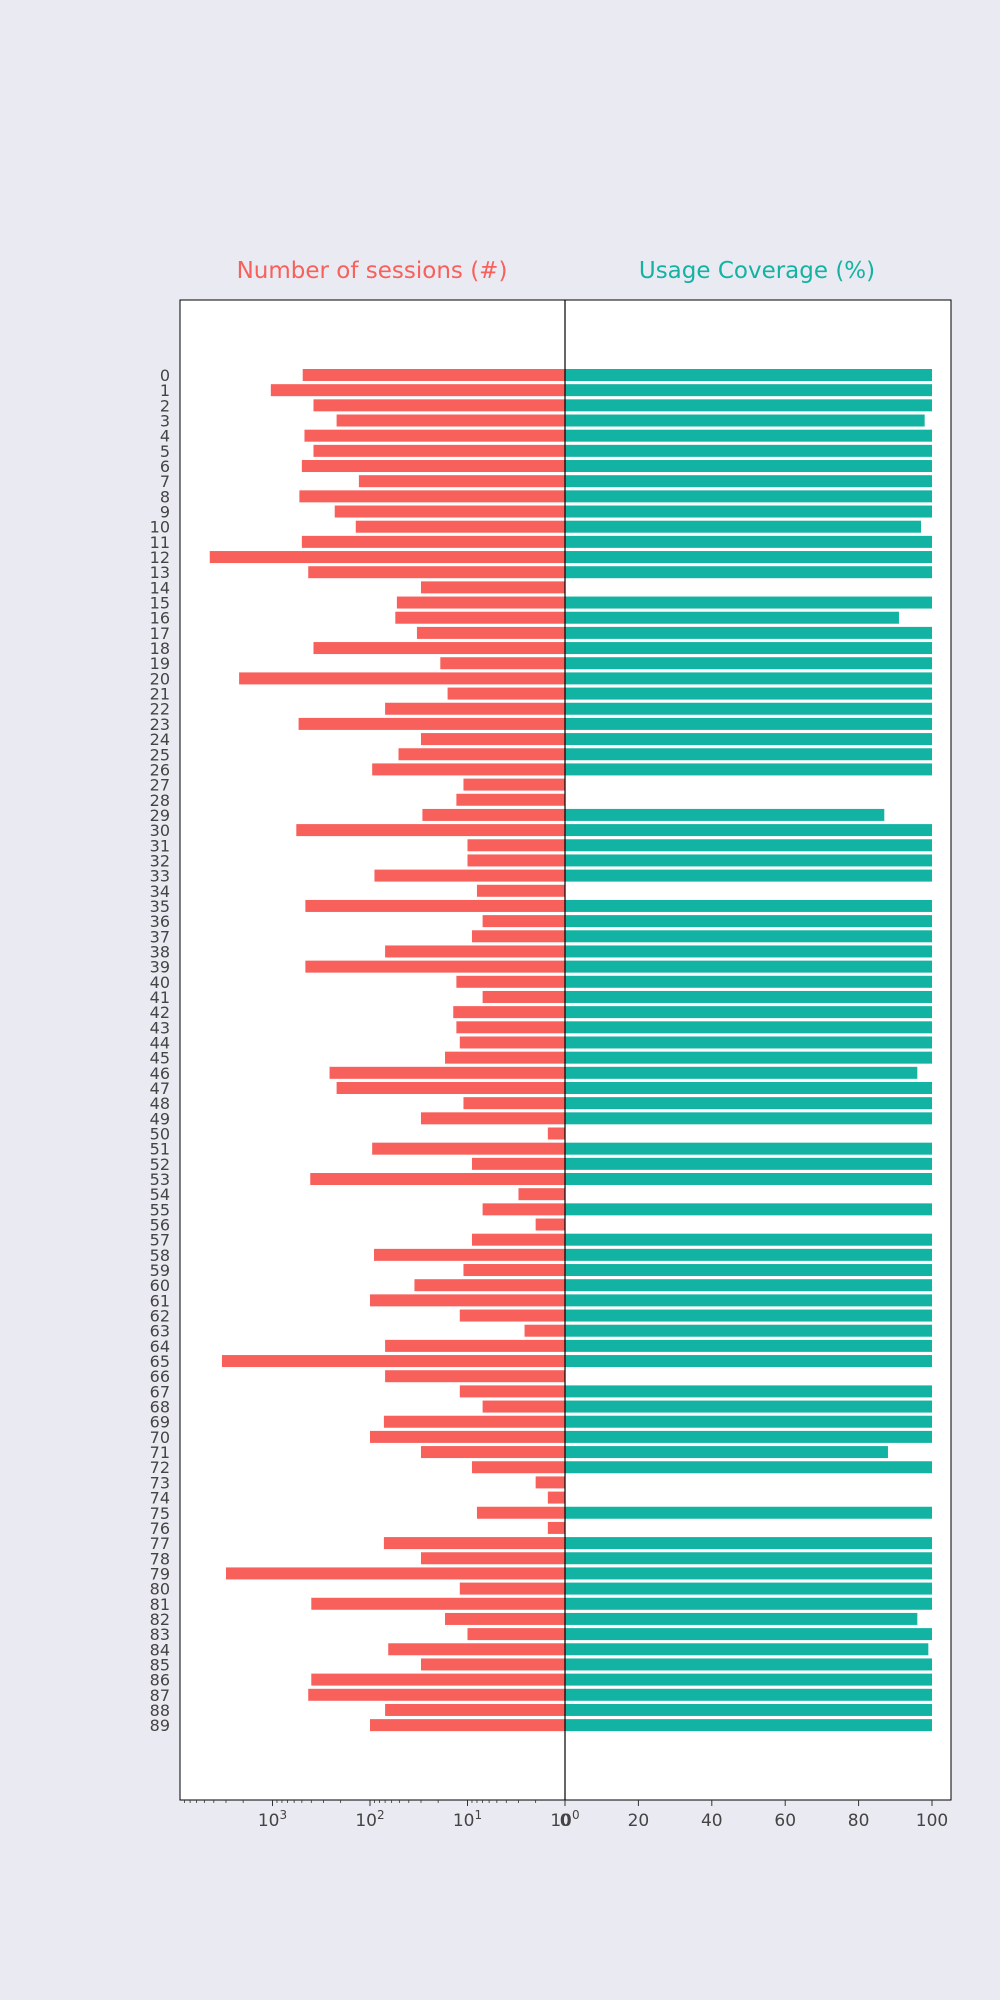  Describe the element at coordinates (160, 1331) in the screenshot. I see `category-label: 63` at that location.